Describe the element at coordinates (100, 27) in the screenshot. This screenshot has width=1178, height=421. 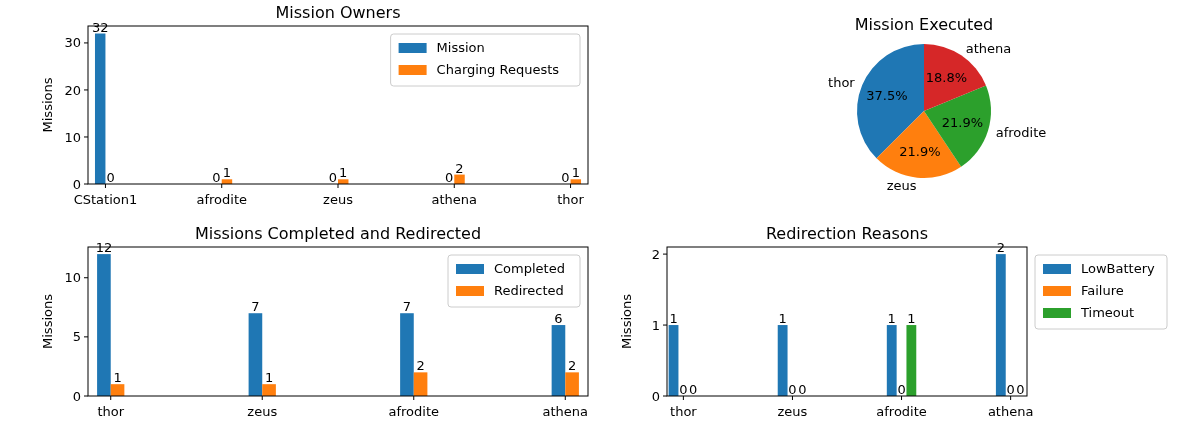
I see `data-label: 32` at that location.